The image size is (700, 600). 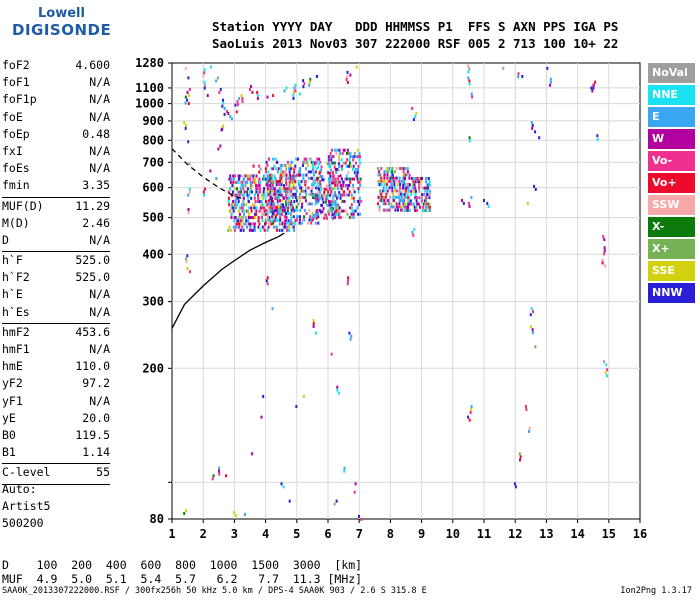 I want to click on param-name: MUF(D), so click(x=23, y=205).